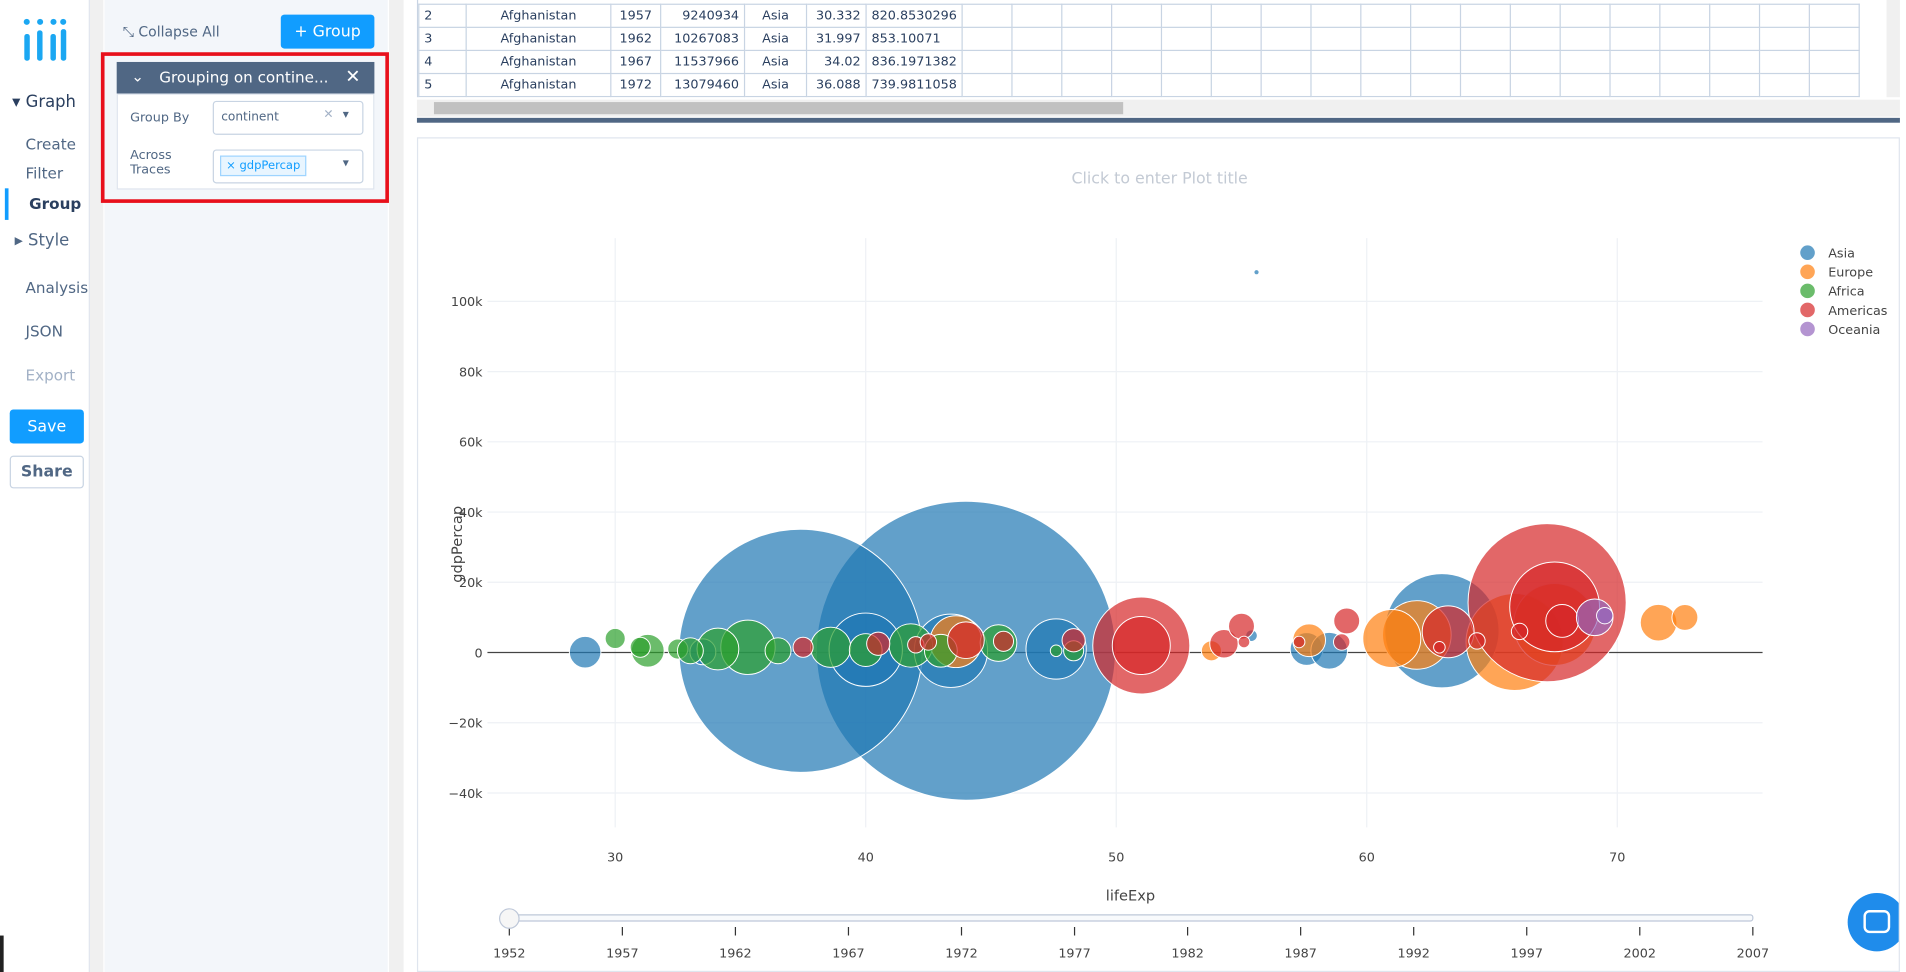 The height and width of the screenshot is (972, 1906). I want to click on nav-graph: ▾ Graph, so click(44, 102).